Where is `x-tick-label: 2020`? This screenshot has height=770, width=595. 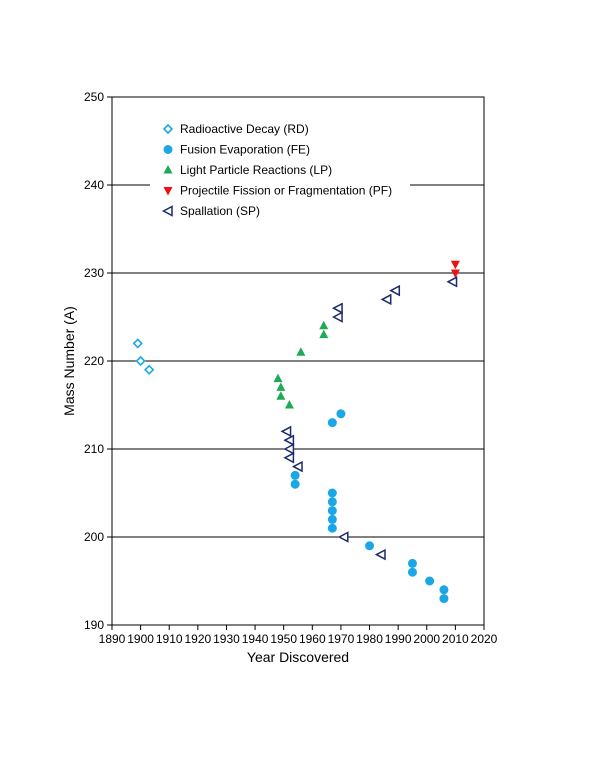 x-tick-label: 2020 is located at coordinates (484, 639).